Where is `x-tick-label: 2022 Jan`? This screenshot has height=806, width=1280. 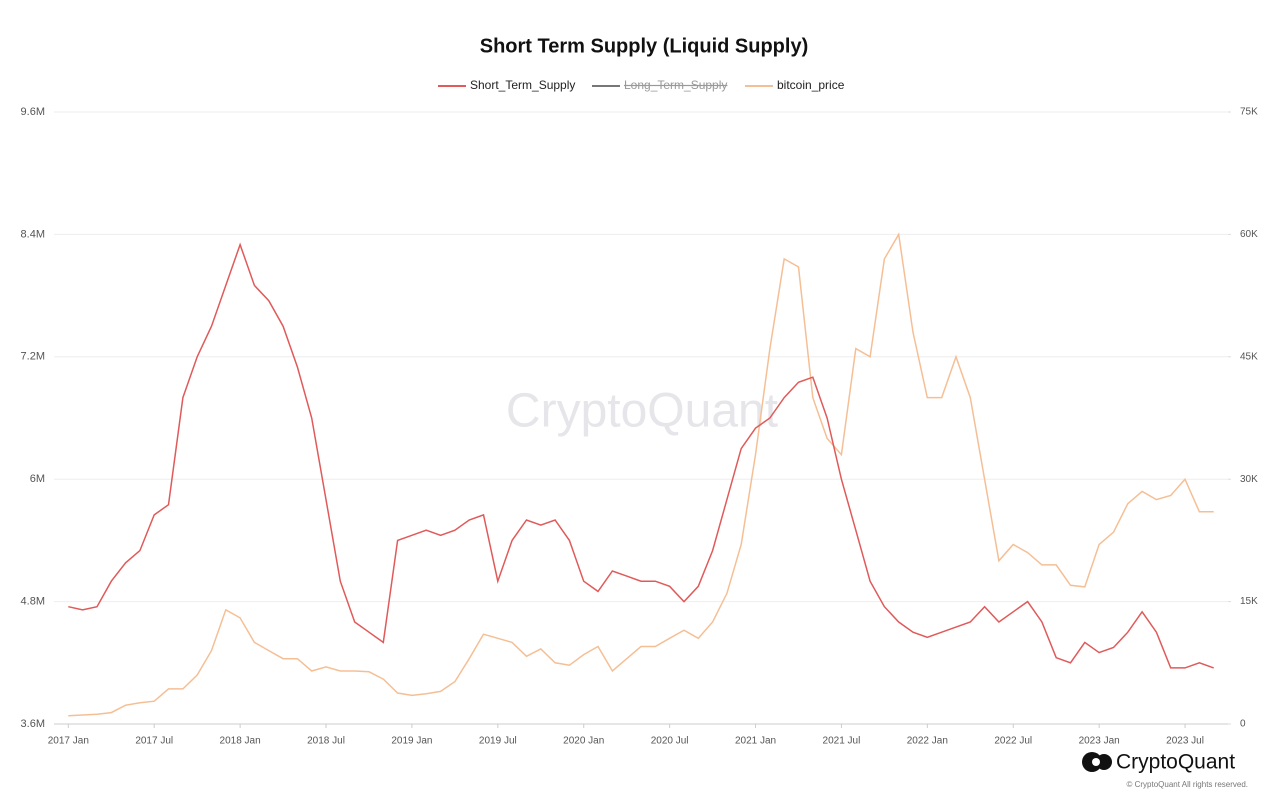 x-tick-label: 2022 Jan is located at coordinates (927, 741).